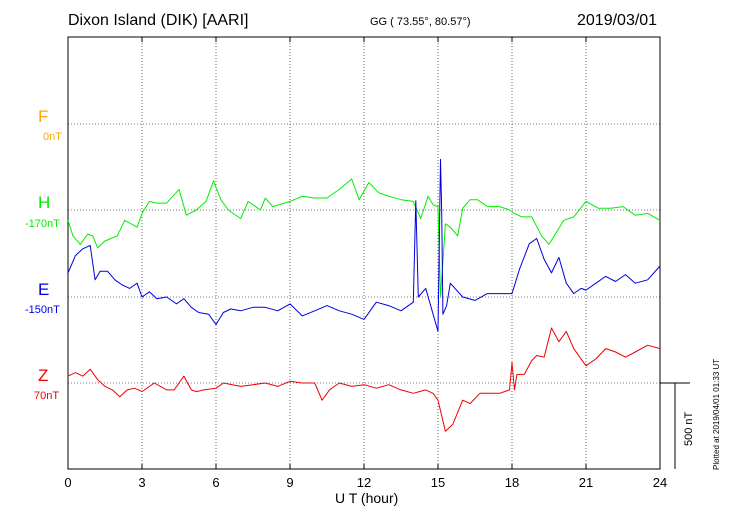 Image resolution: width=730 pixels, height=520 pixels. I want to click on coordinates-label: GG ( 73.55°, 80.57°), so click(420, 22).